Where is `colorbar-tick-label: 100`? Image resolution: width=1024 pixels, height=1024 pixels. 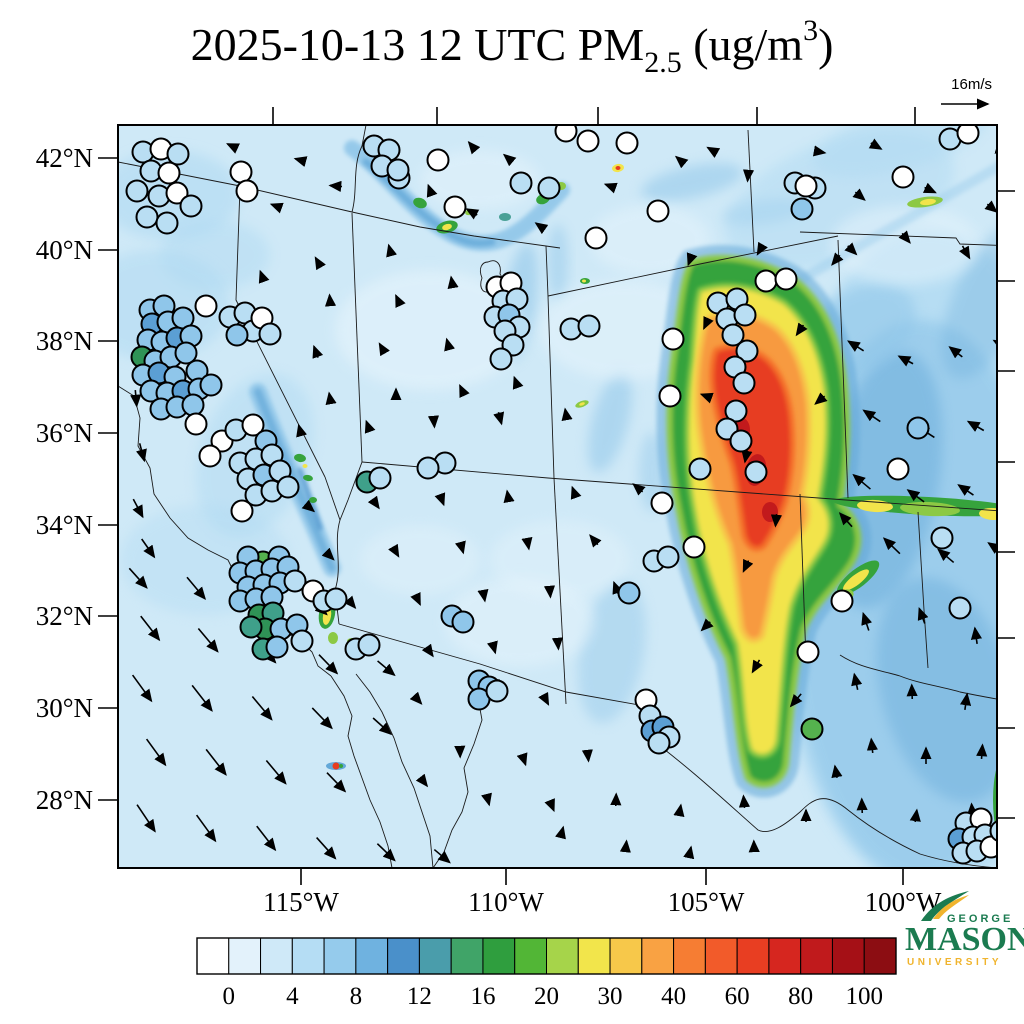
colorbar-tick-label: 100 is located at coordinates (864, 996).